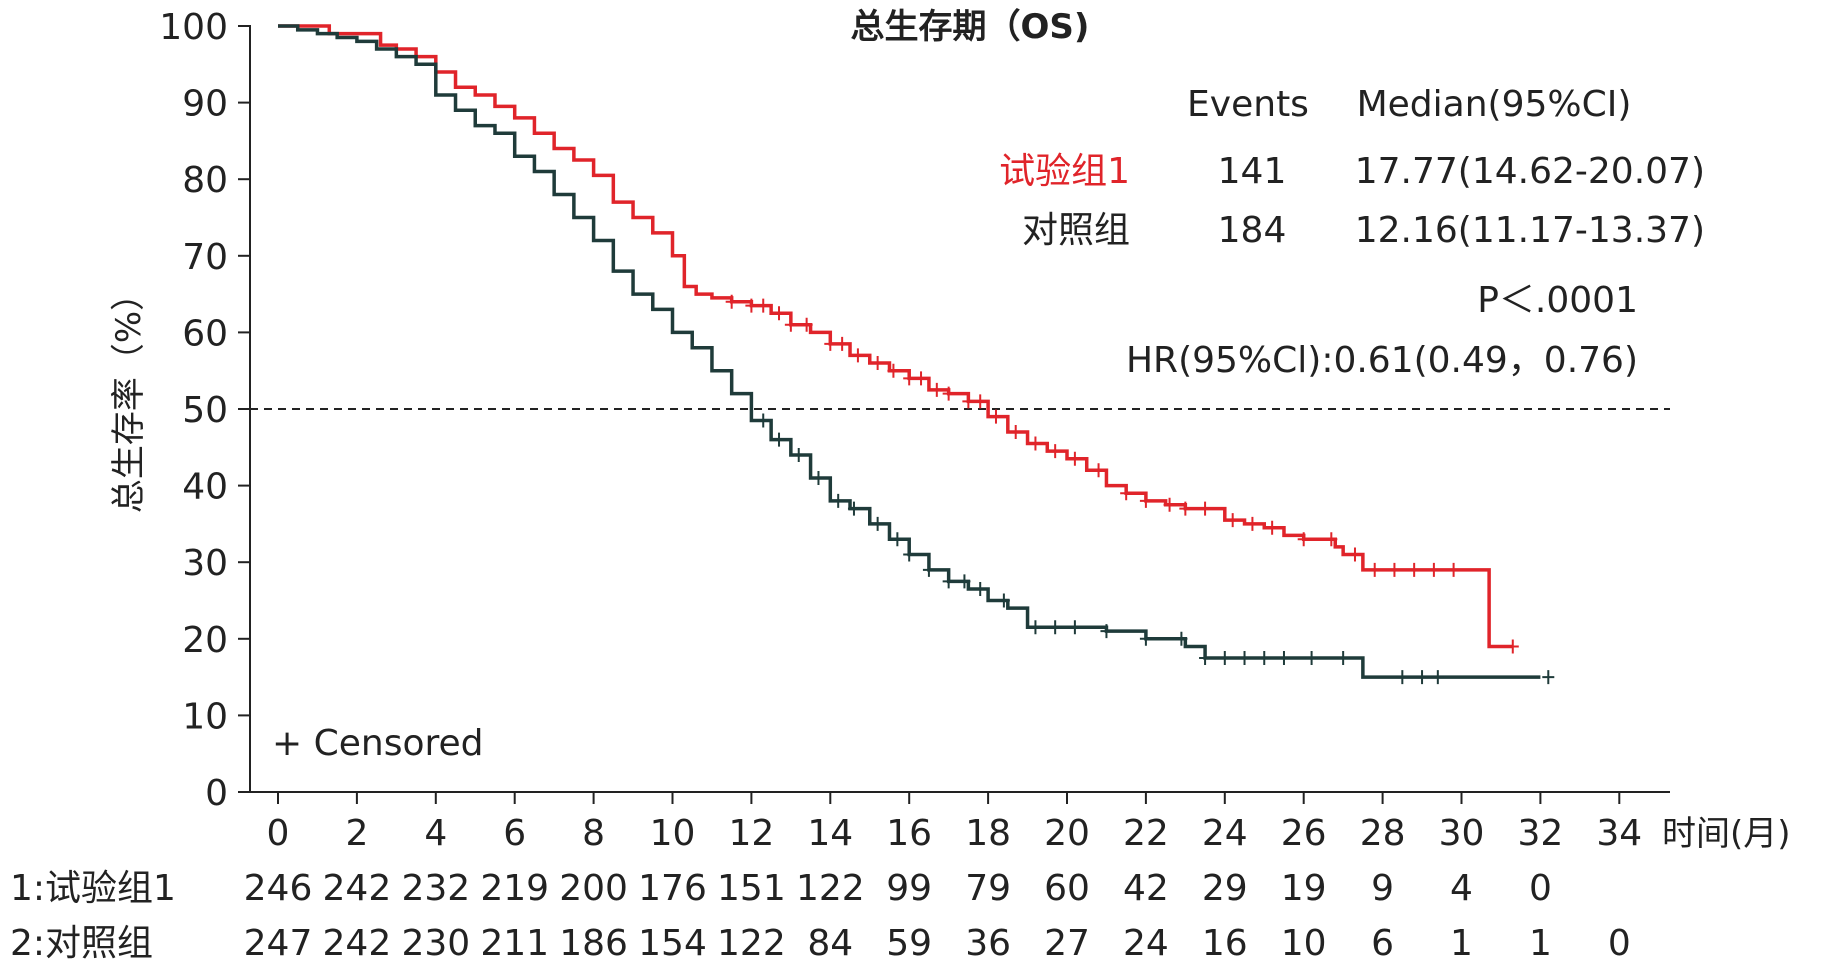 This screenshot has height=965, width=1831. What do you see at coordinates (1540, 833) in the screenshot?
I see `x-tick-label: 32` at bounding box center [1540, 833].